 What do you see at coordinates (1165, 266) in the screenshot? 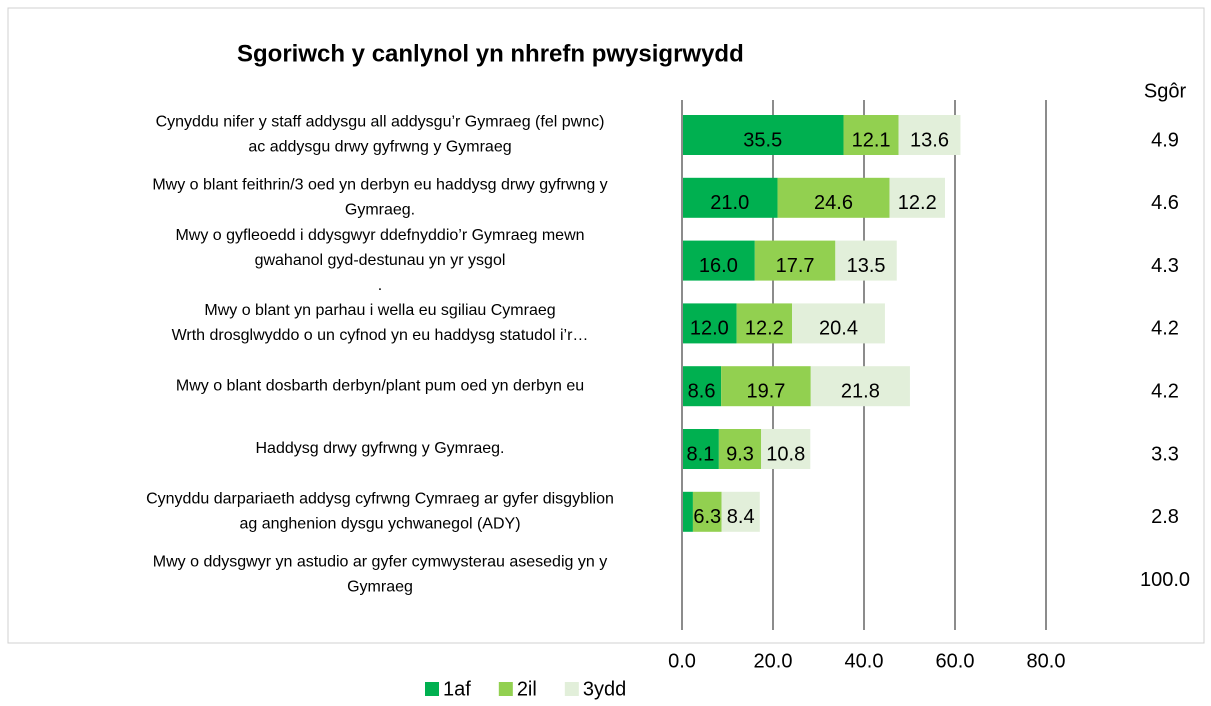
I see `score-label: 4.3` at bounding box center [1165, 266].